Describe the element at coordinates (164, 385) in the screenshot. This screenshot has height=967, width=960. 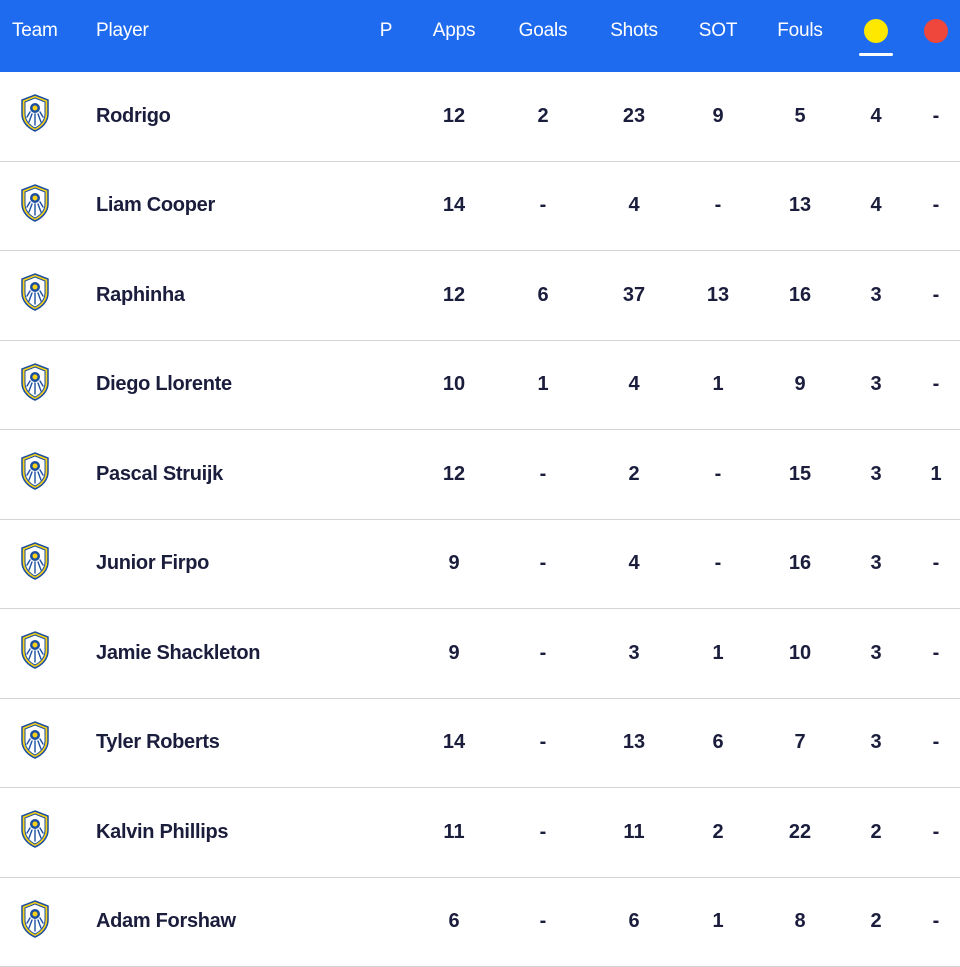
I see `player-name: Diego Llorente` at that location.